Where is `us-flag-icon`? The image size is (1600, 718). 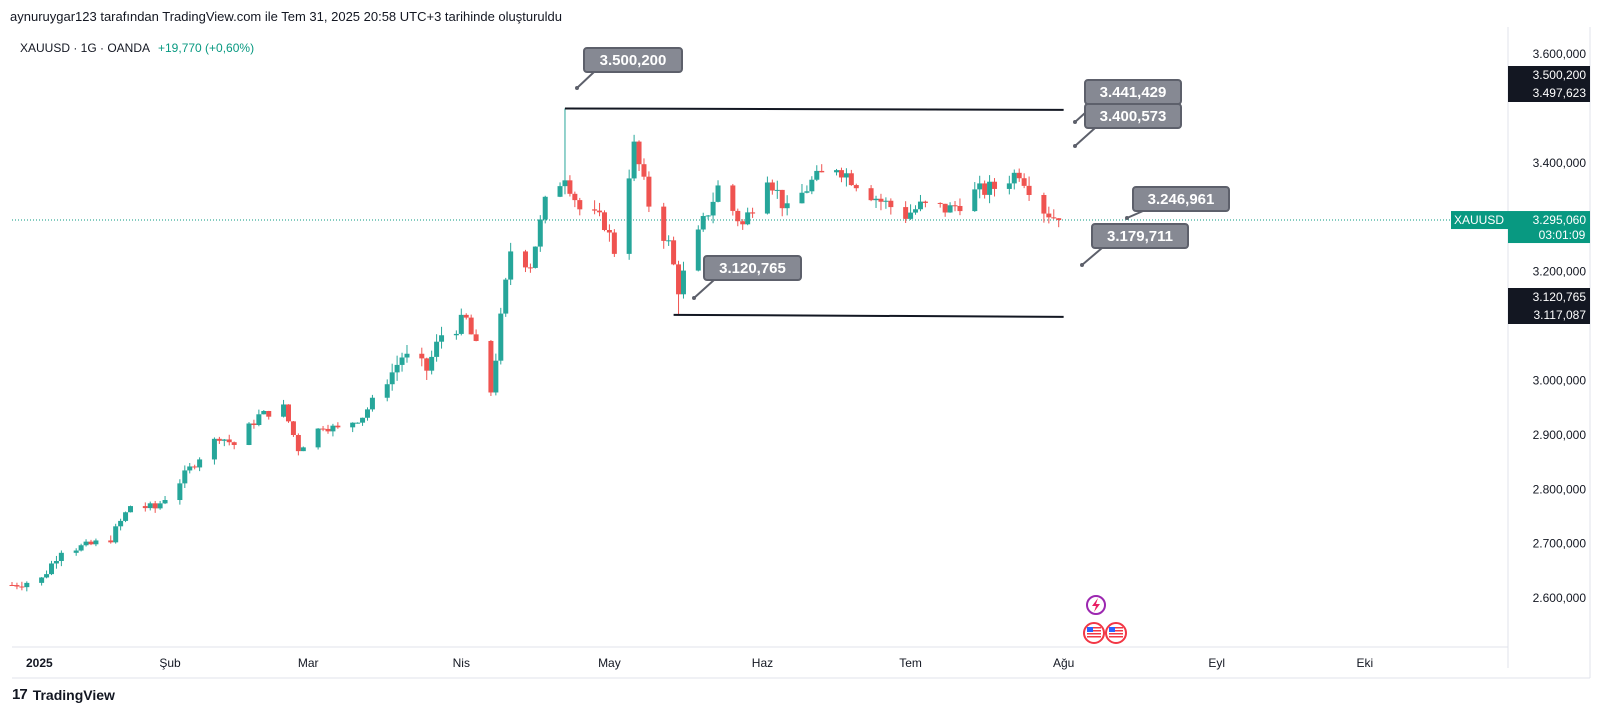
us-flag-icon is located at coordinates (1094, 633).